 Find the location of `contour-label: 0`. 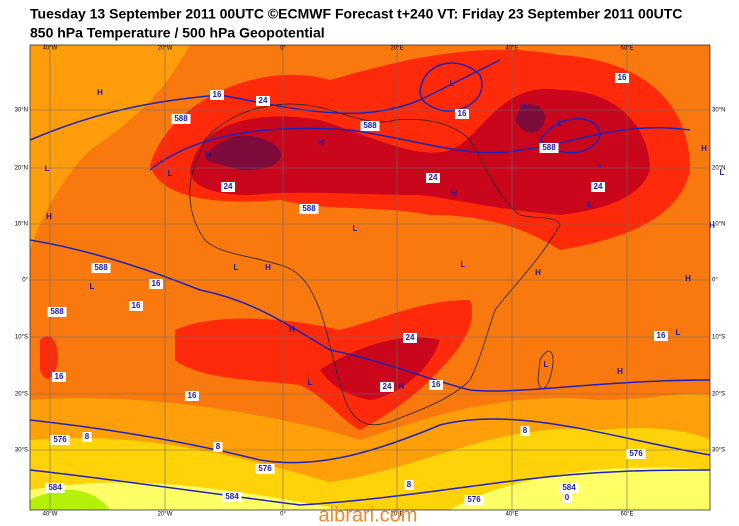

contour-label: 0 is located at coordinates (567, 497).